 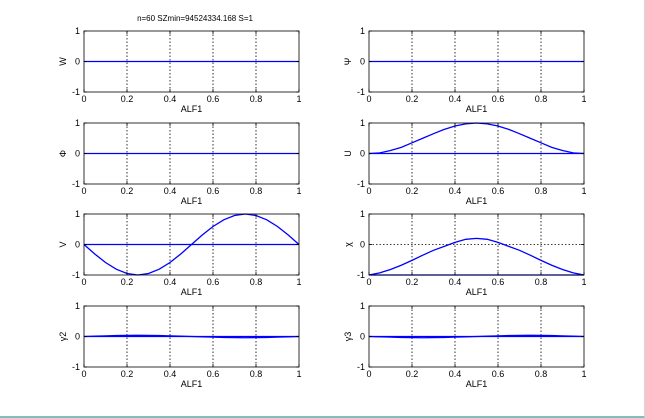 I want to click on y-axis-label: χ, so click(x=348, y=244).